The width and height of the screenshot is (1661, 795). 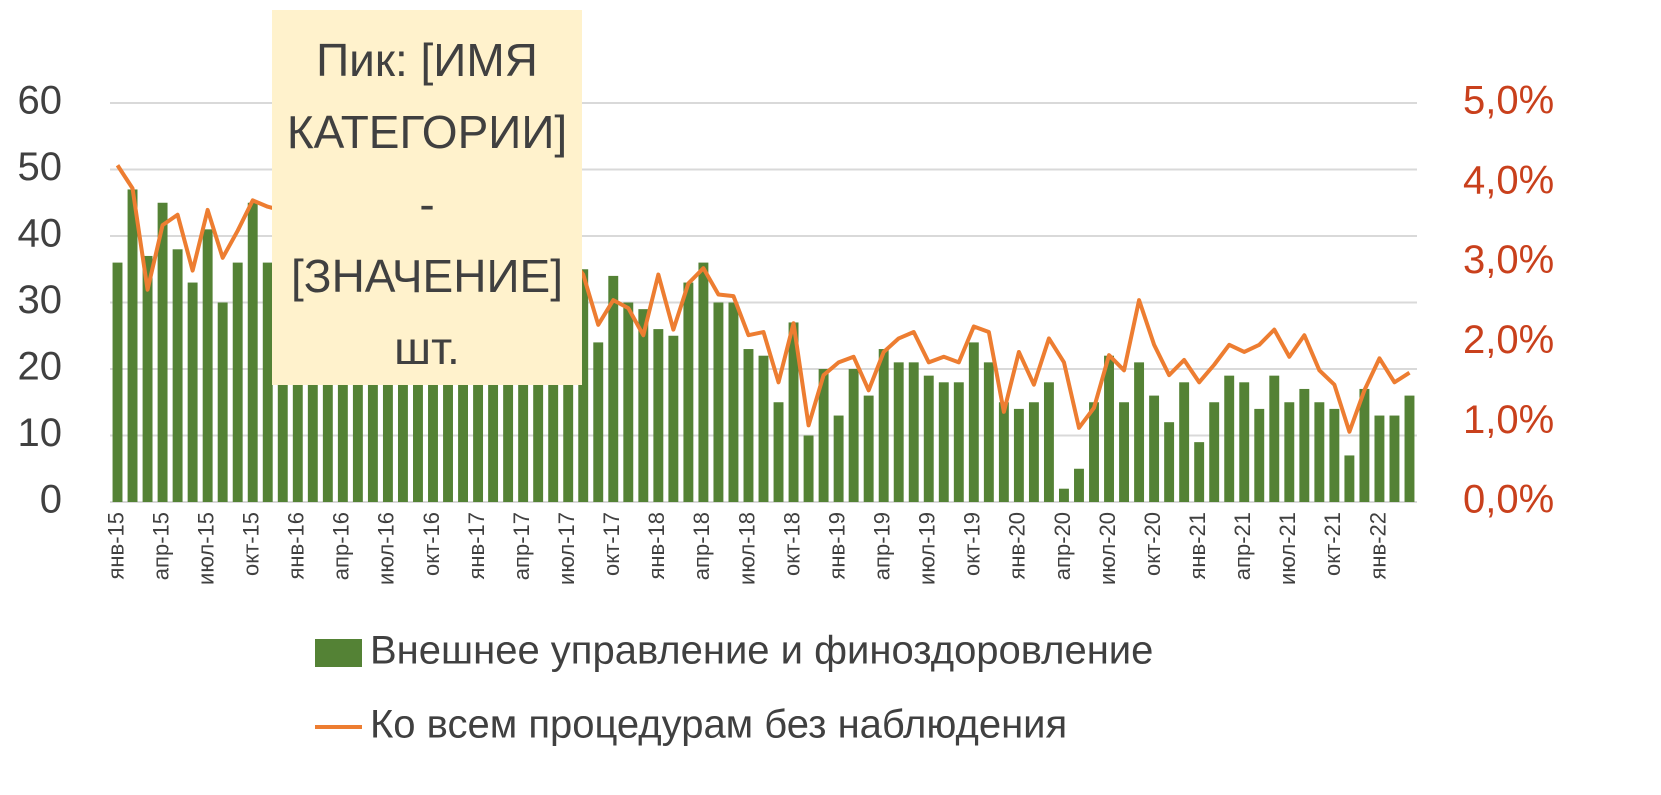 I want to click on y-tick-label: 60, so click(x=40, y=101).